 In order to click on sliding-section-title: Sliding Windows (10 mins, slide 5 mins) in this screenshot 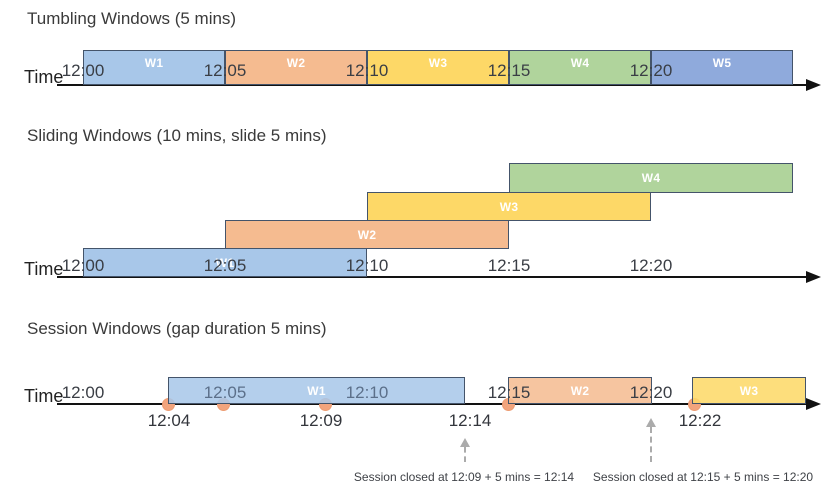, I will do `click(177, 135)`.